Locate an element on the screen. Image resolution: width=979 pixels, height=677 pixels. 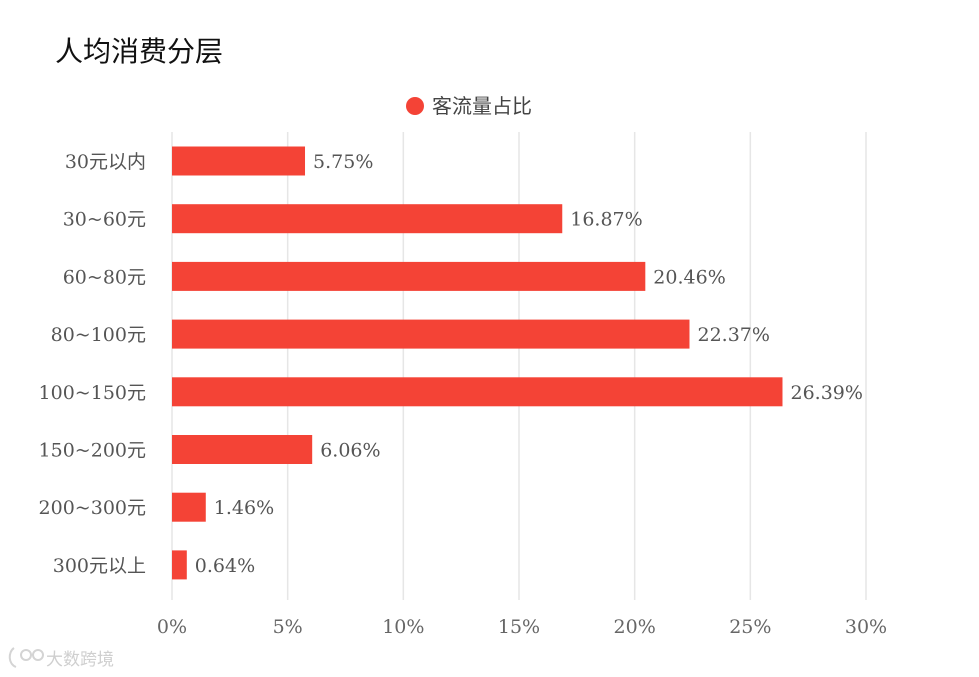
category-label: 60~80元 is located at coordinates (104, 277).